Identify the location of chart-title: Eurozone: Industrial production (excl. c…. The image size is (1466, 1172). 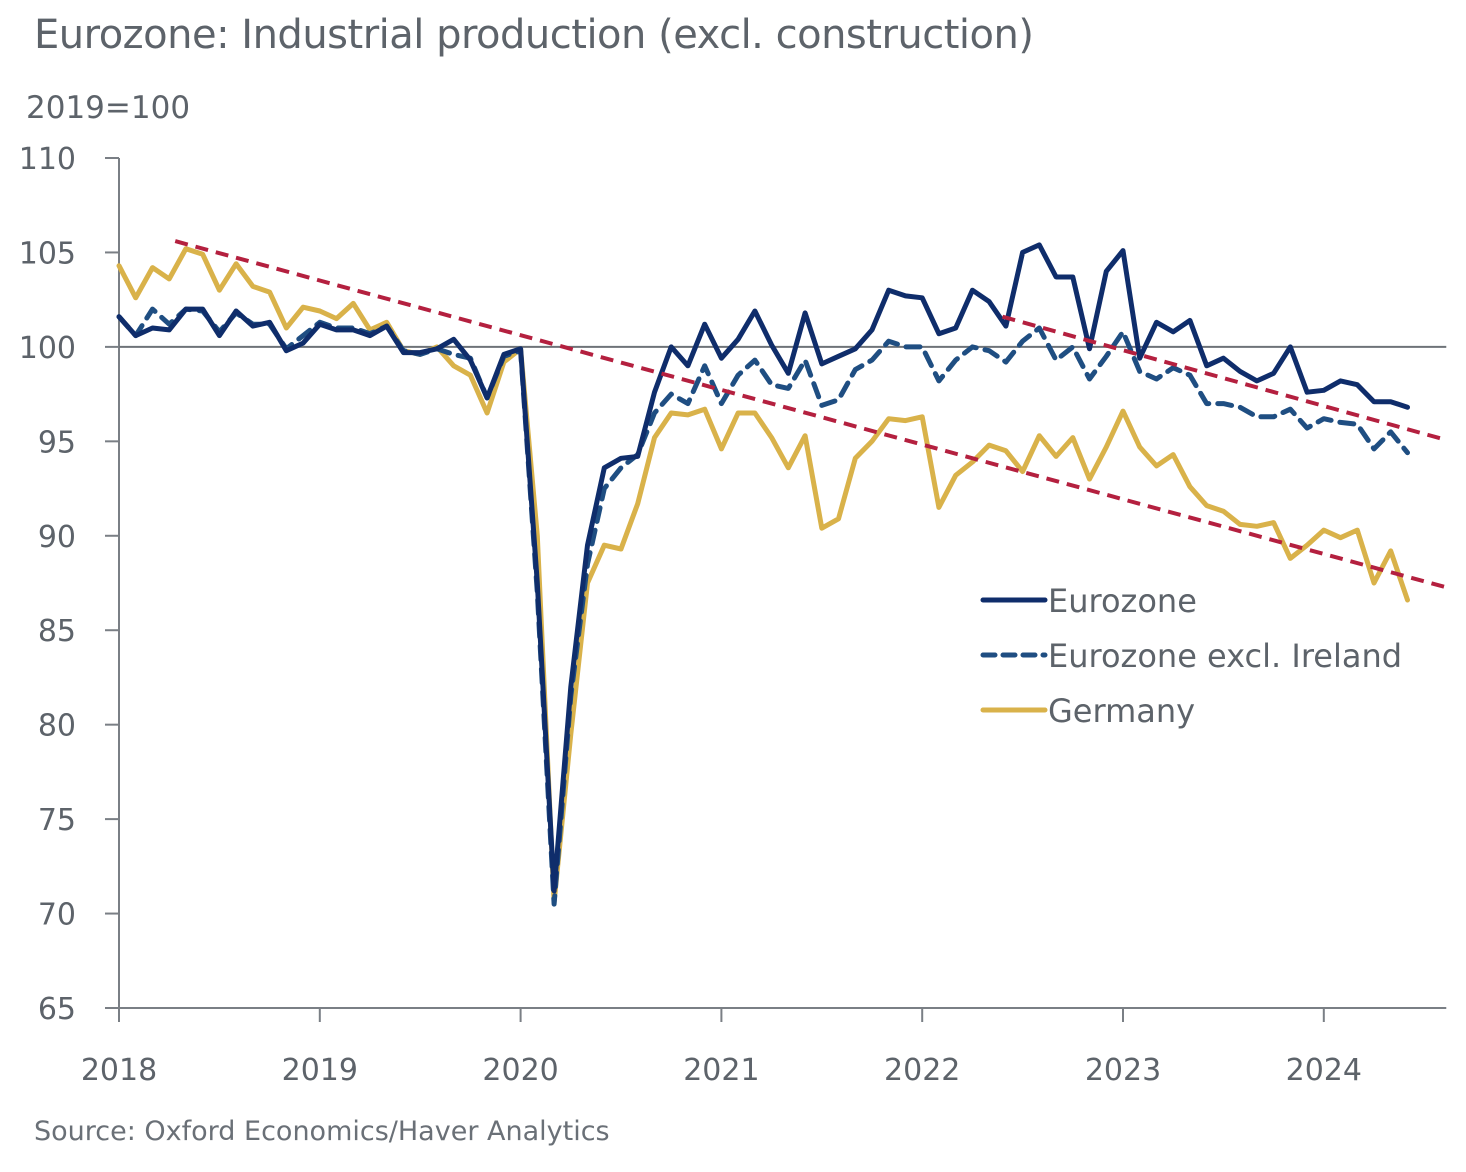
(534, 35).